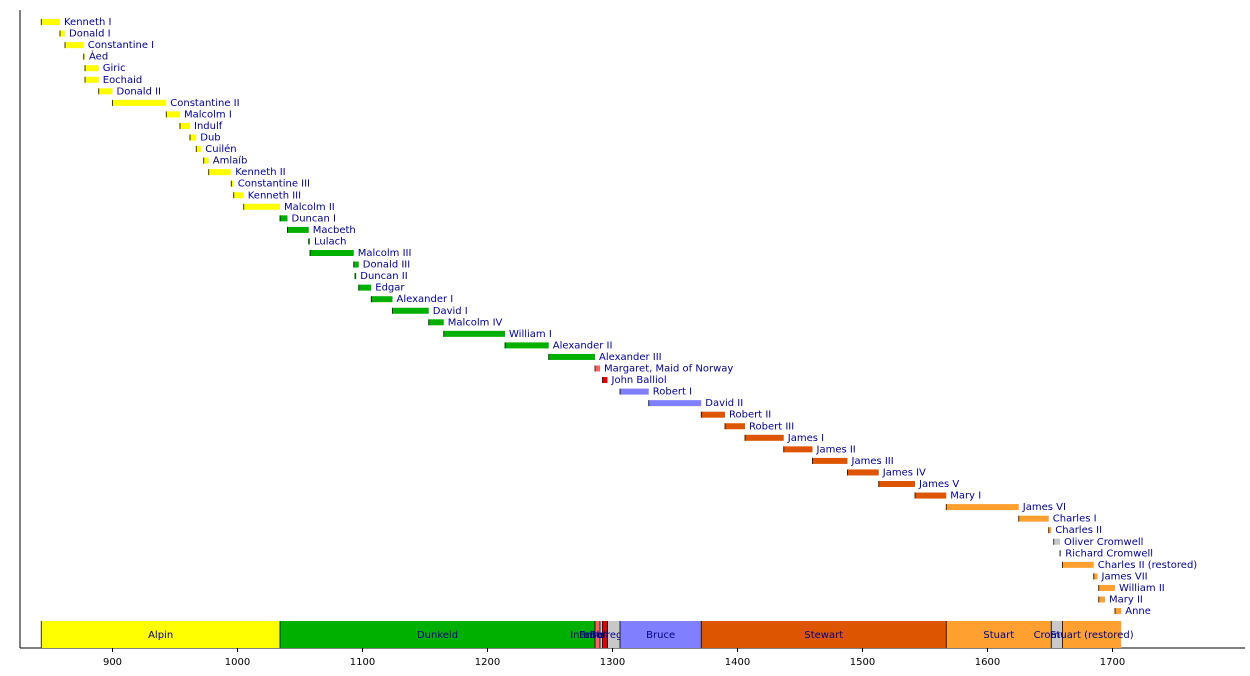  Describe the element at coordinates (204, 103) in the screenshot. I see `monarch-label: Constantine II` at that location.